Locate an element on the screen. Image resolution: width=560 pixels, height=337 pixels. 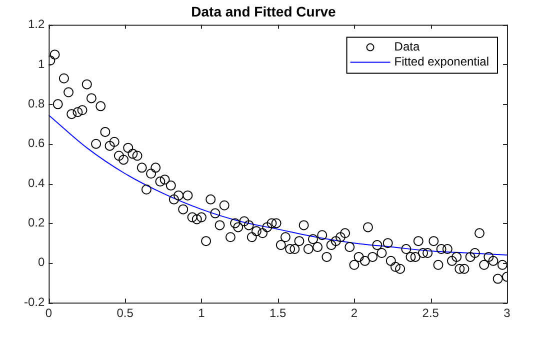
y-tick-label: 0.6 is located at coordinates (36, 143).